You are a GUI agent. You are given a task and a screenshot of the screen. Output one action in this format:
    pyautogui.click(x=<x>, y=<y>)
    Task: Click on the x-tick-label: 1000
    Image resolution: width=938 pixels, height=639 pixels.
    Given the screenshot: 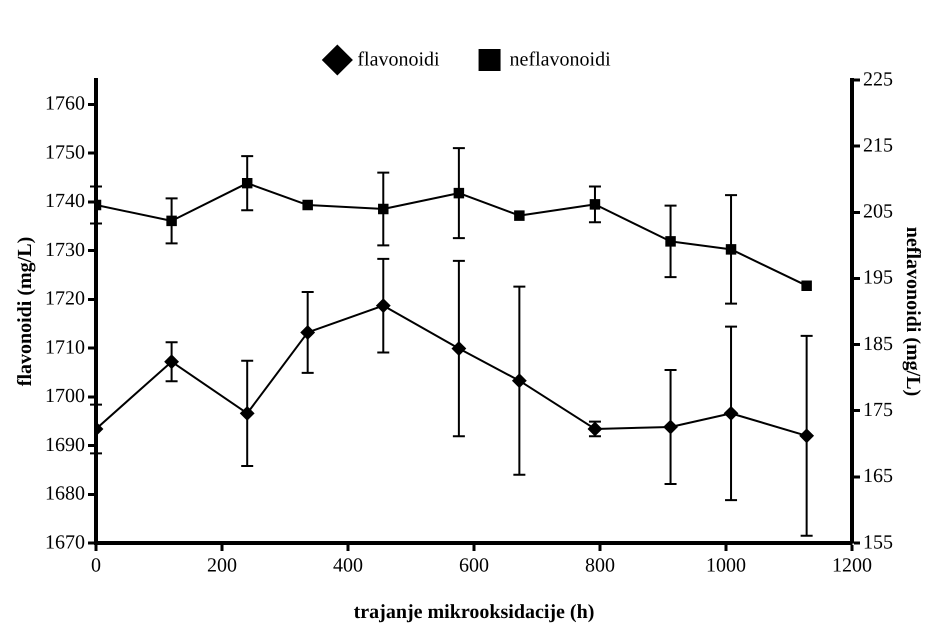 What is the action you would take?
    pyautogui.click(x=726, y=565)
    